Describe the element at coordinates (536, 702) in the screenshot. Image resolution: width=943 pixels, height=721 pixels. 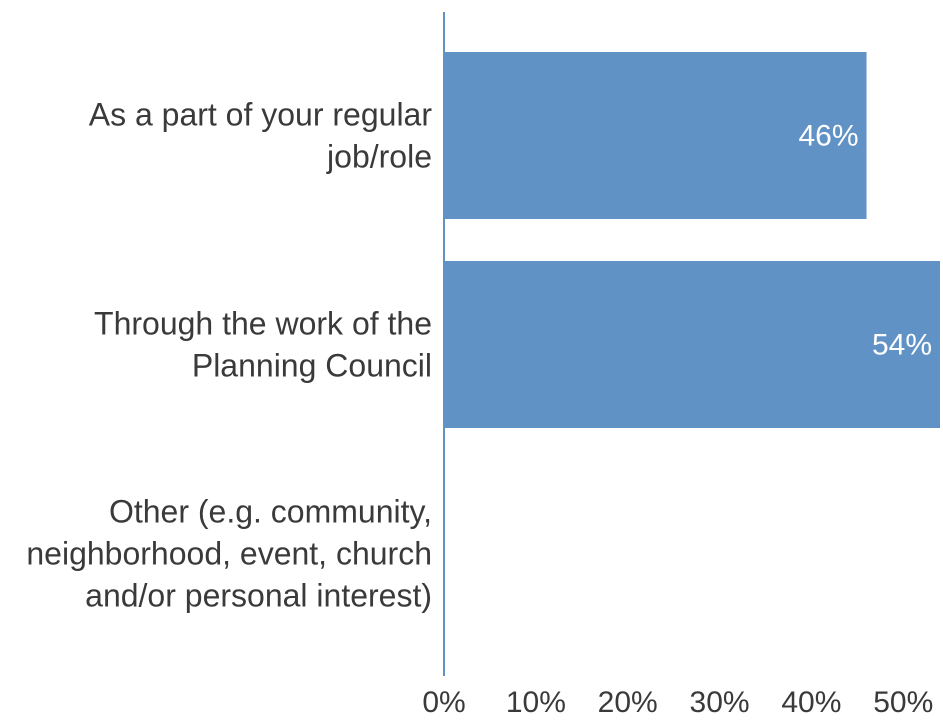
I see `x-tick-label-1: 10%` at that location.